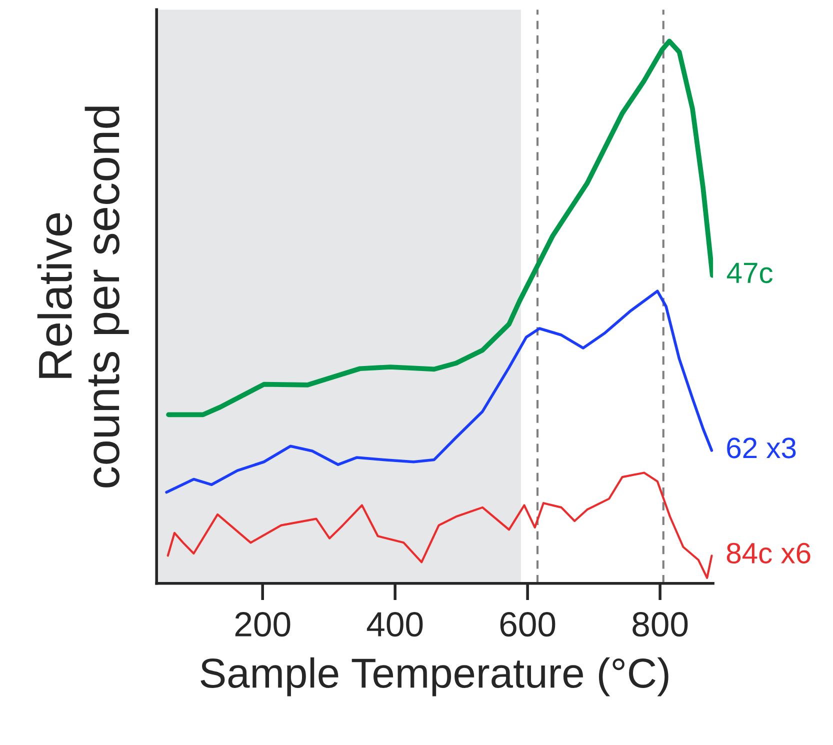 This screenshot has height=745, width=833. I want to click on x-tick-label: 400, so click(394, 624).